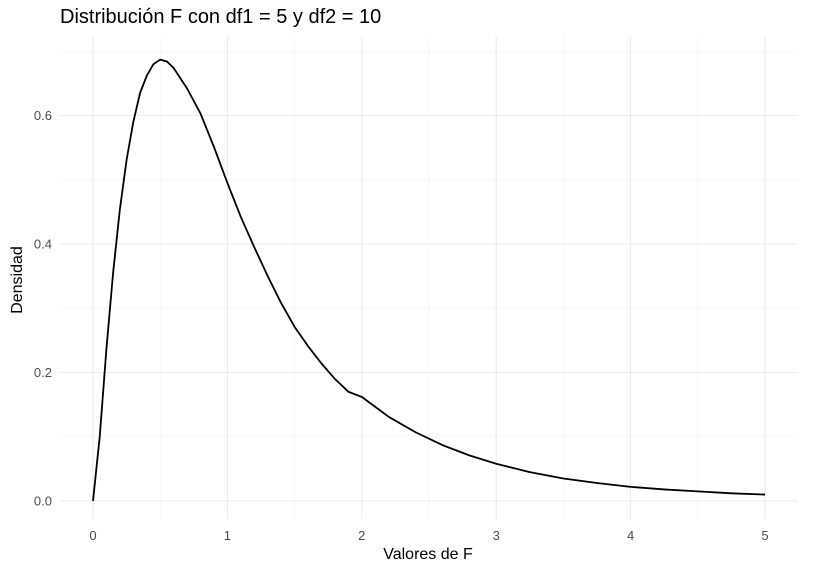 The width and height of the screenshot is (813, 575). Describe the element at coordinates (496, 535) in the screenshot. I see `x-tick-label: 3` at that location.